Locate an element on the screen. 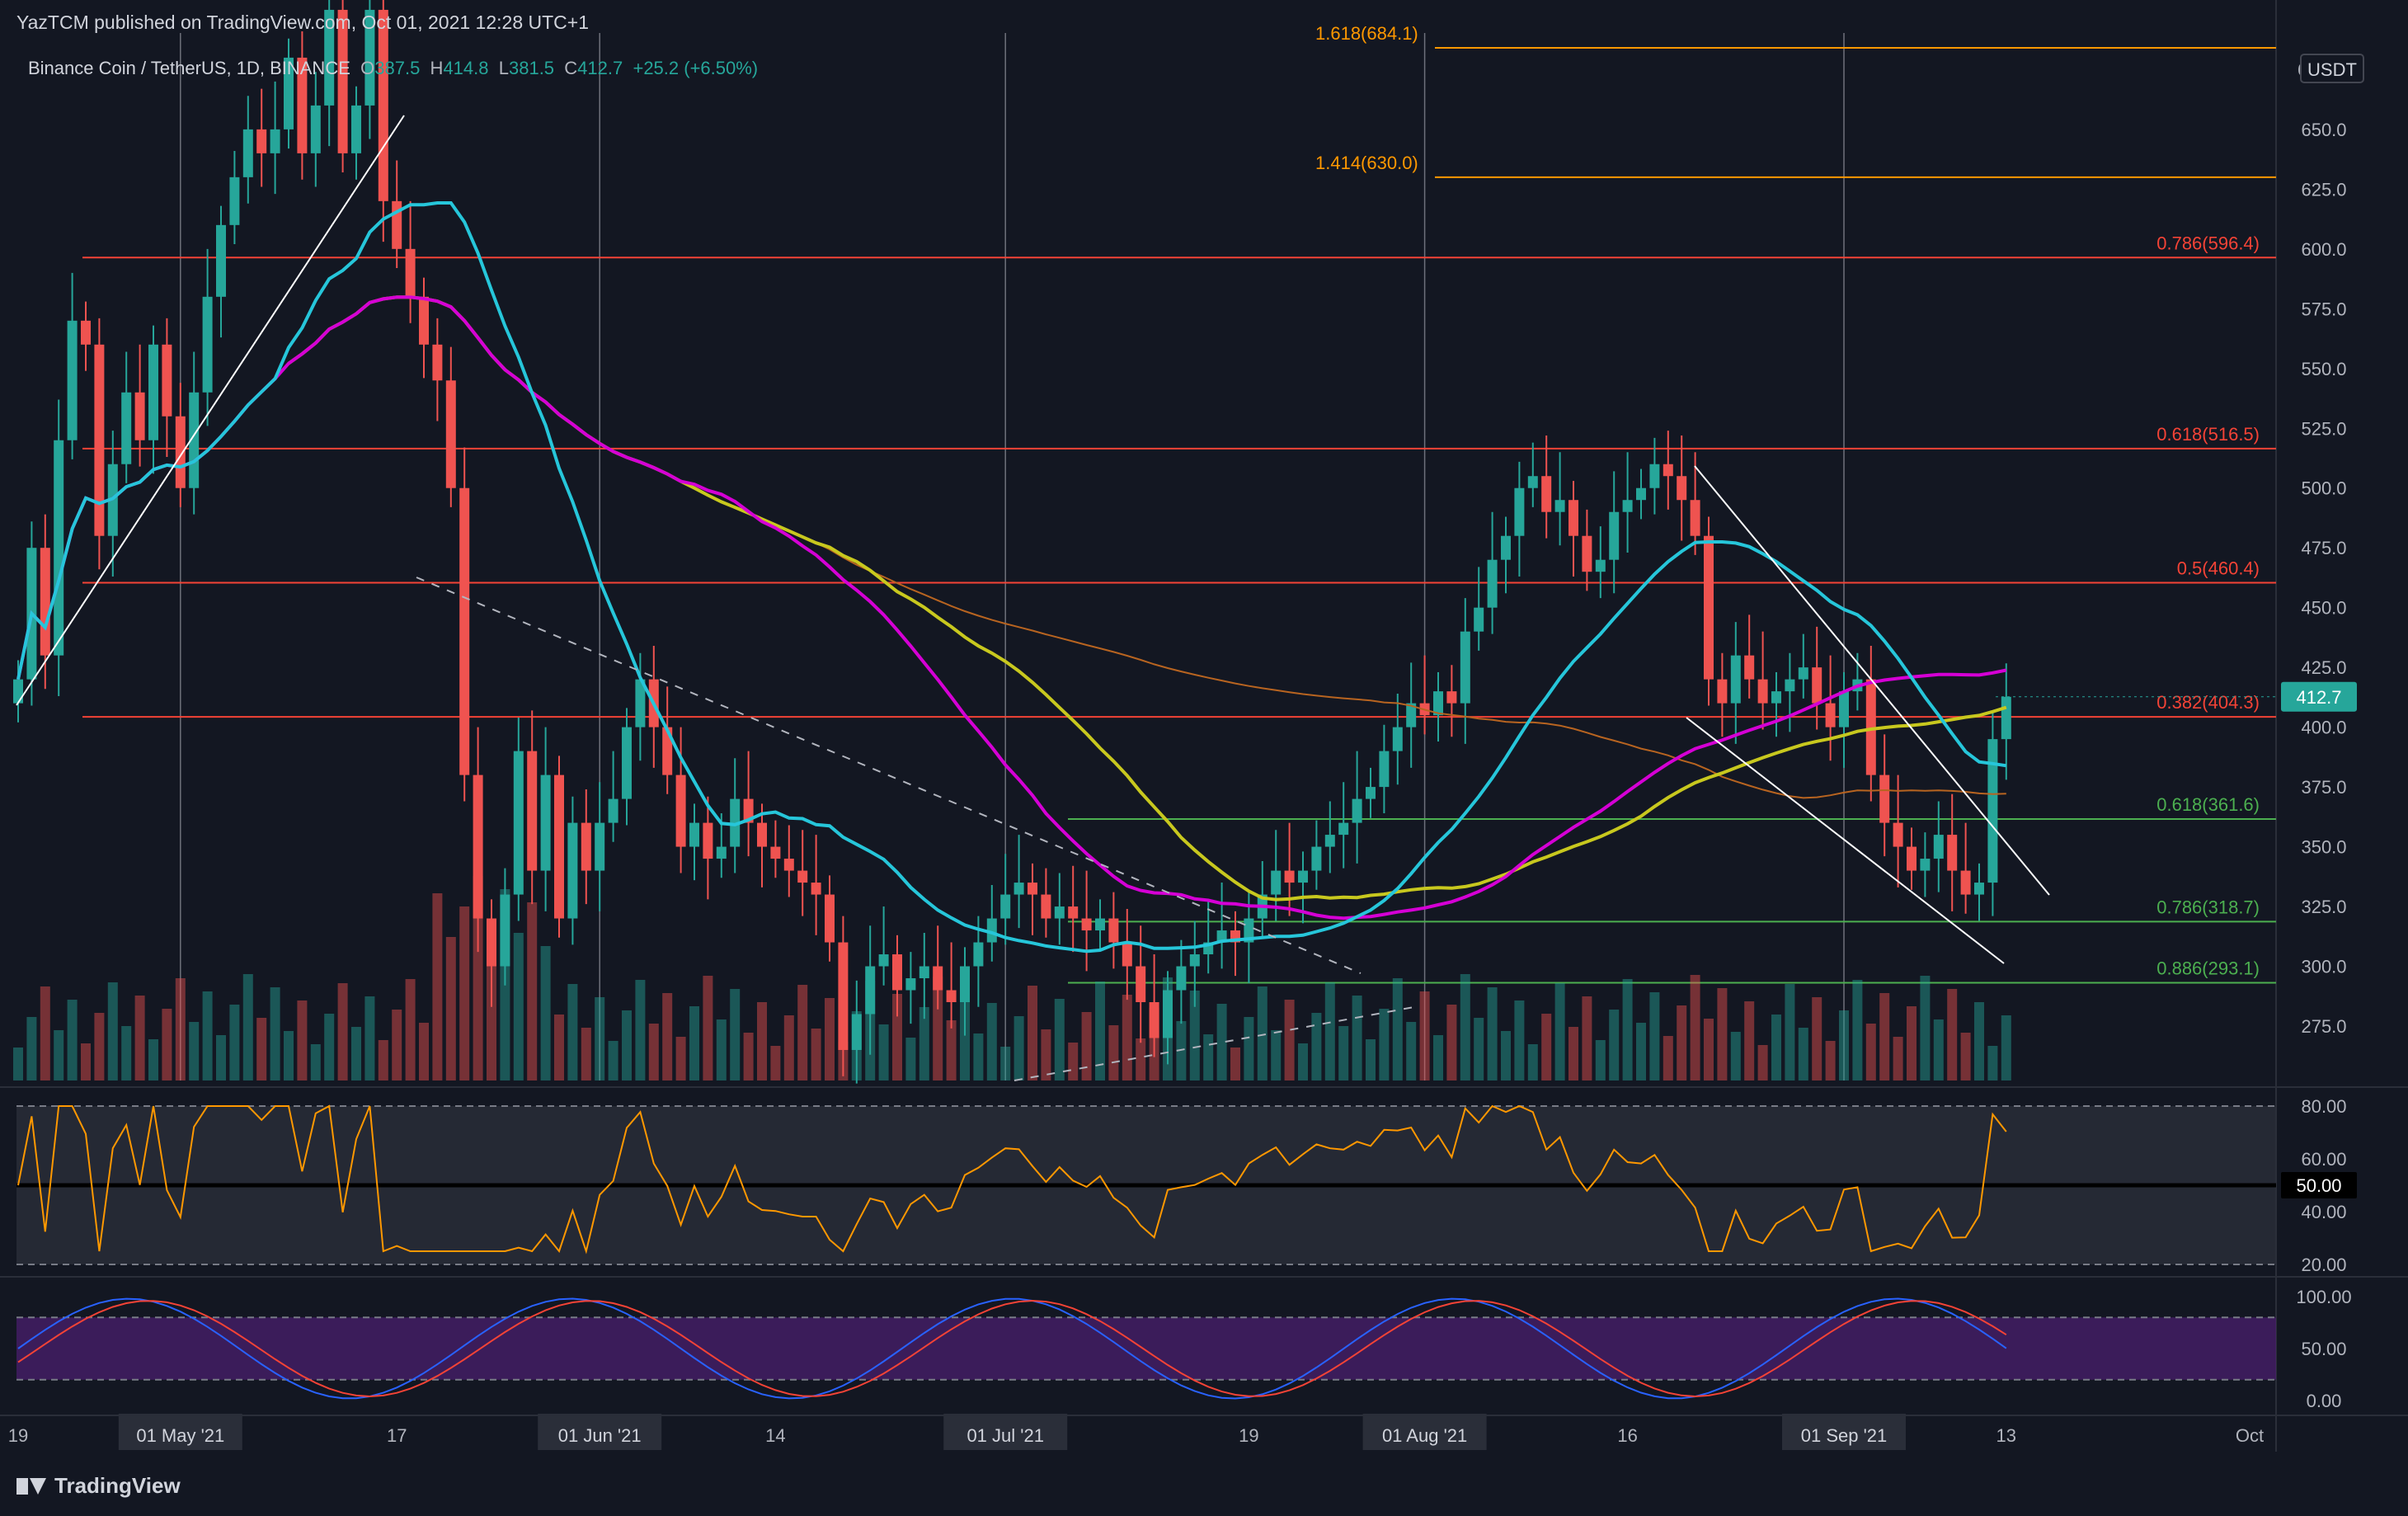 This screenshot has width=2408, height=1516. fib-label-5: 0.382(404.3) is located at coordinates (2208, 703).